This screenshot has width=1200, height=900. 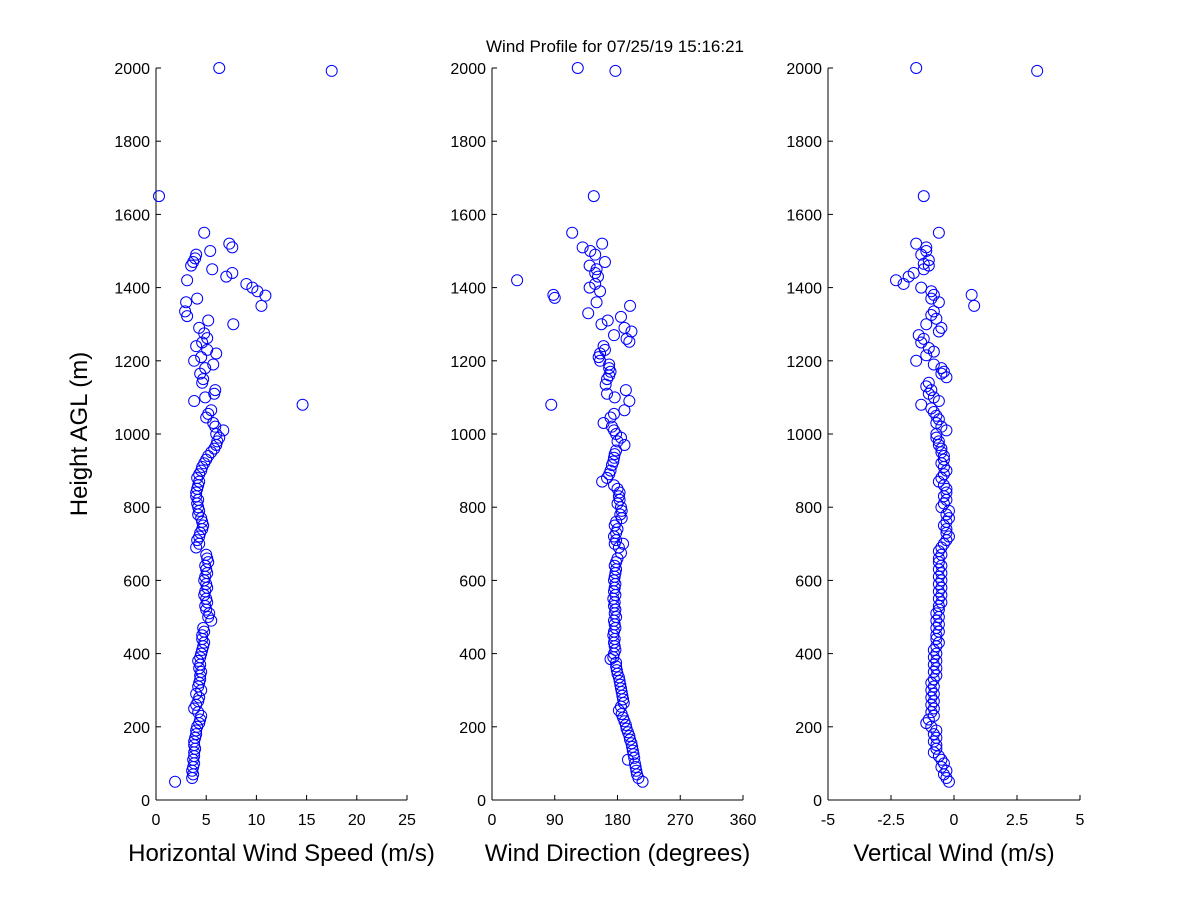 I want to click on y-tick-label: 400, so click(x=472, y=655).